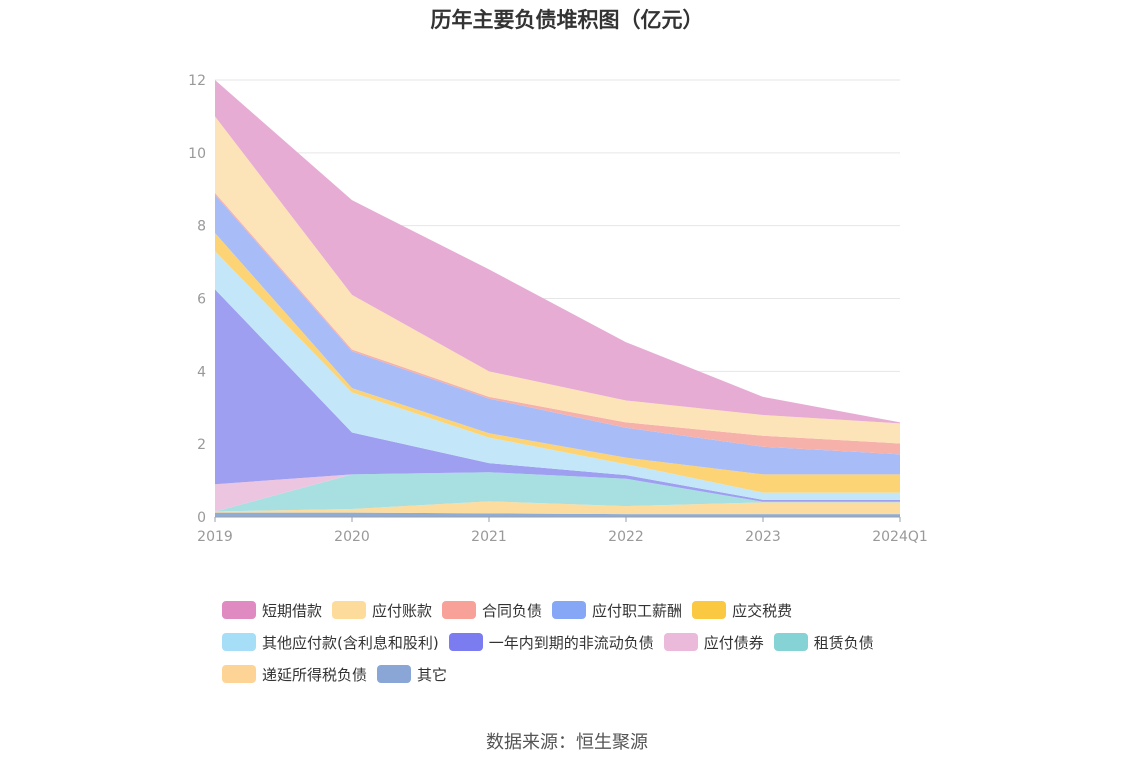 The image size is (1134, 766). Describe the element at coordinates (315, 674) in the screenshot. I see `legend-label: 递延所得税负债` at that location.